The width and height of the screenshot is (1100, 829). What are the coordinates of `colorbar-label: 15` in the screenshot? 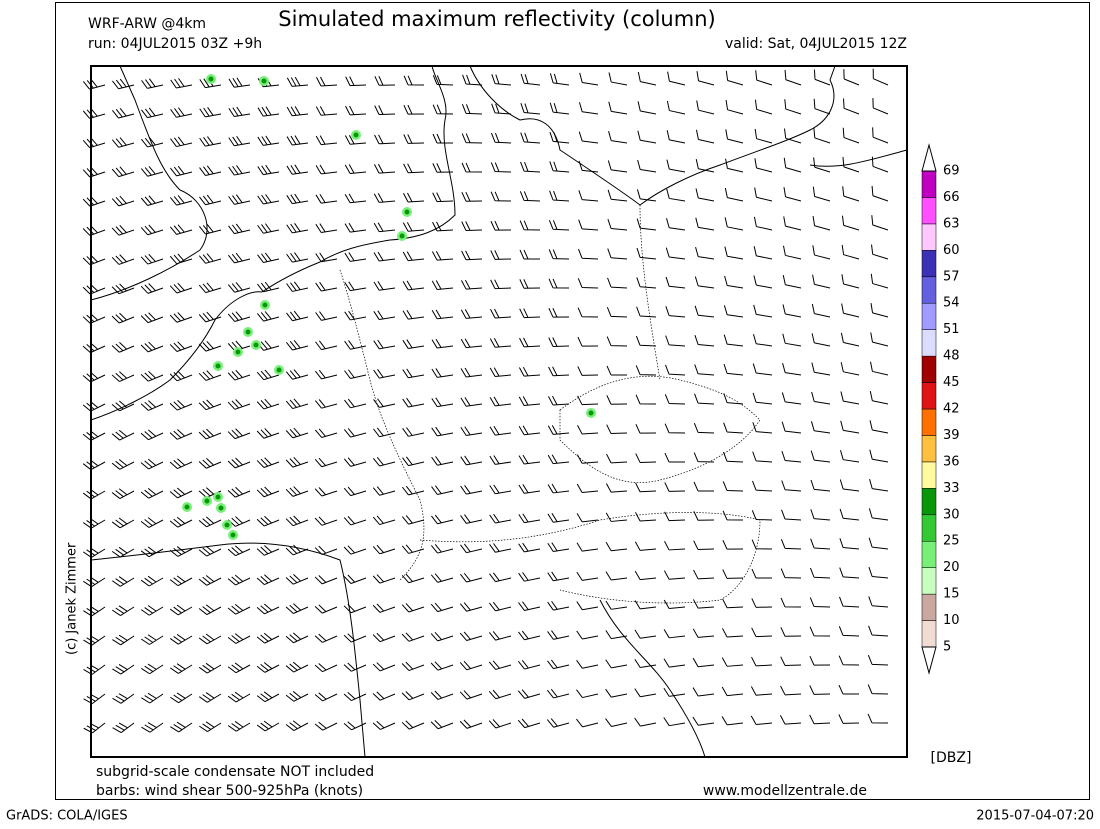 It's located at (951, 594).